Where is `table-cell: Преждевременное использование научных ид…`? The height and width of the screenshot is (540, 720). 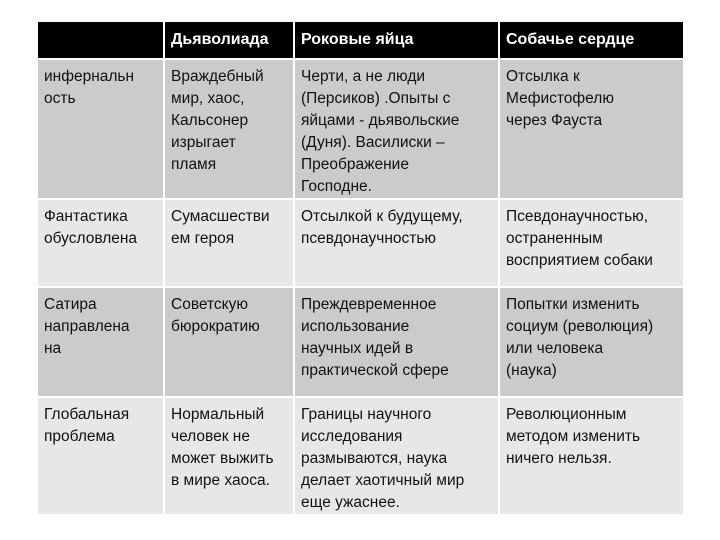
table-cell: Преждевременное использование научных ид… is located at coordinates (396, 342).